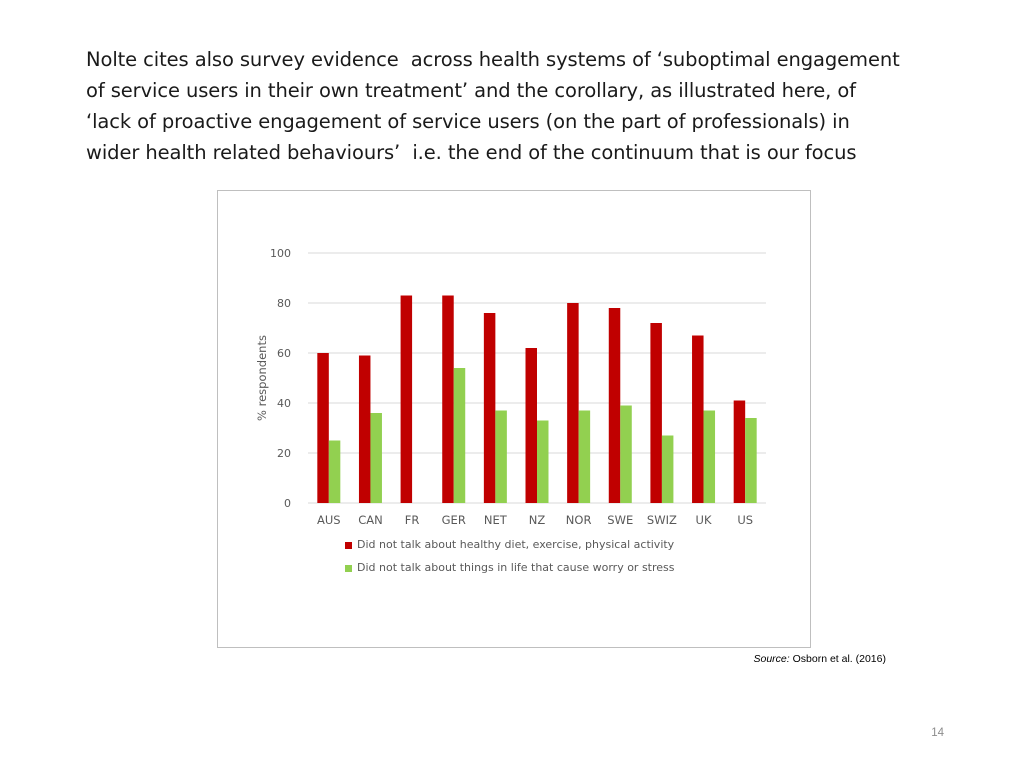 The width and height of the screenshot is (1024, 768). What do you see at coordinates (704, 520) in the screenshot?
I see `x-category-label: UK` at bounding box center [704, 520].